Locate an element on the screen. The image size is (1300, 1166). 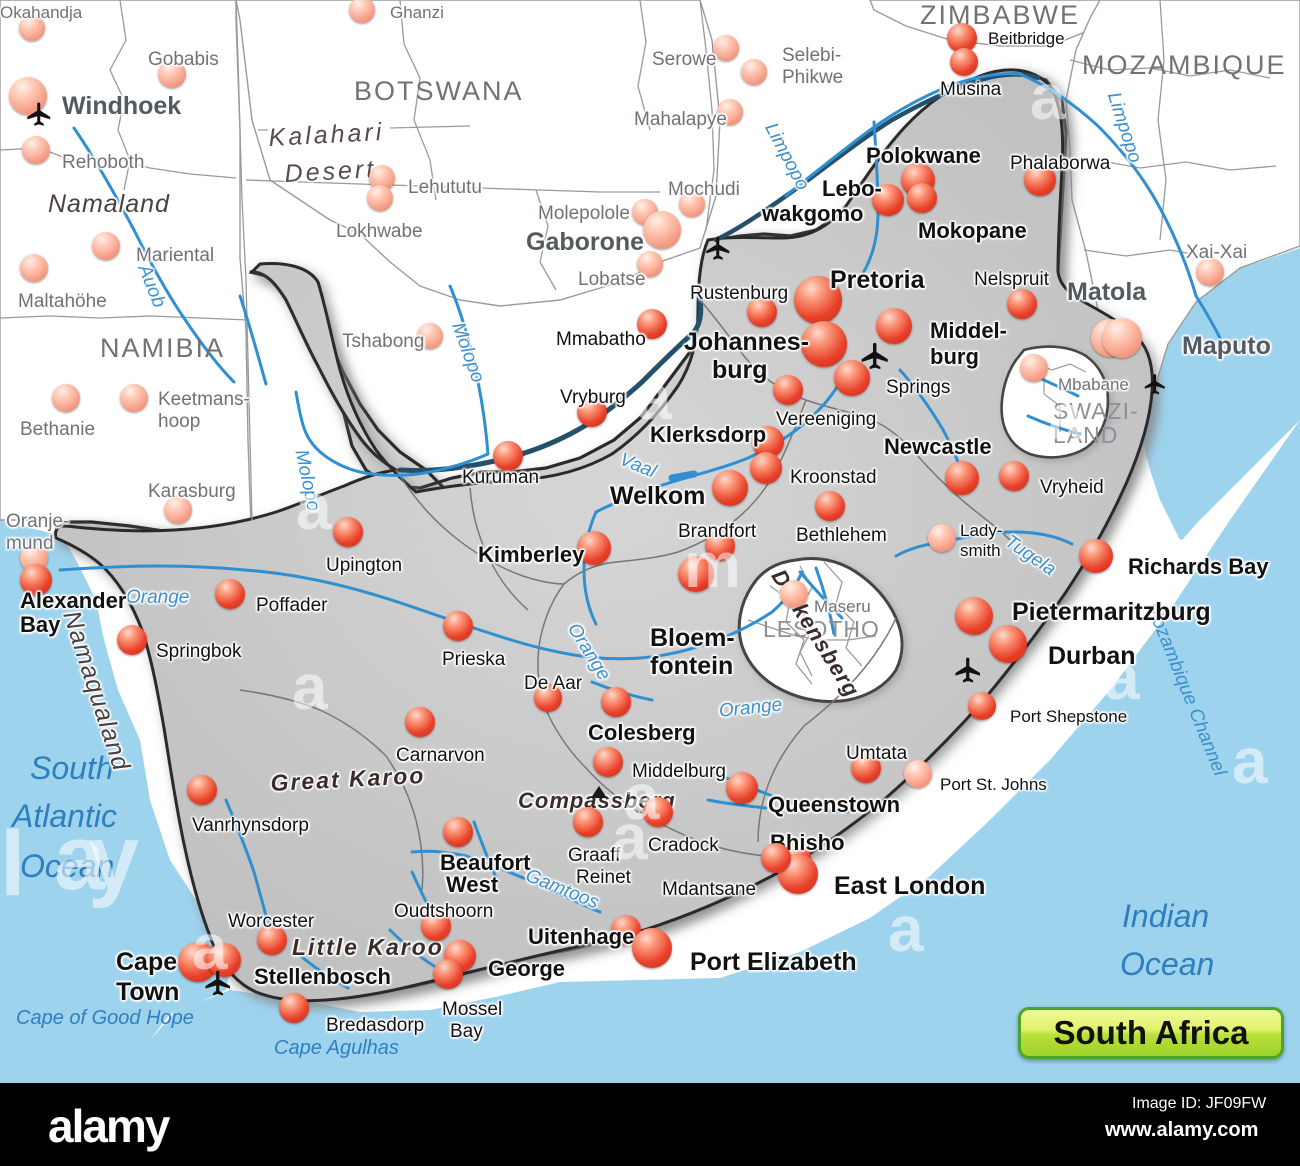
city-label: fontein is located at coordinates (692, 666).